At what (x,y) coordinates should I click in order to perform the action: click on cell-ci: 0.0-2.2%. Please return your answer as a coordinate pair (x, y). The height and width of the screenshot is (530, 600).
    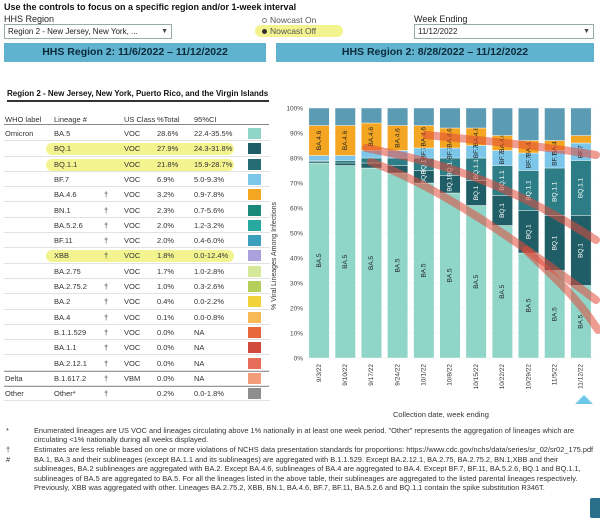
    Looking at the image, I should click on (209, 302).